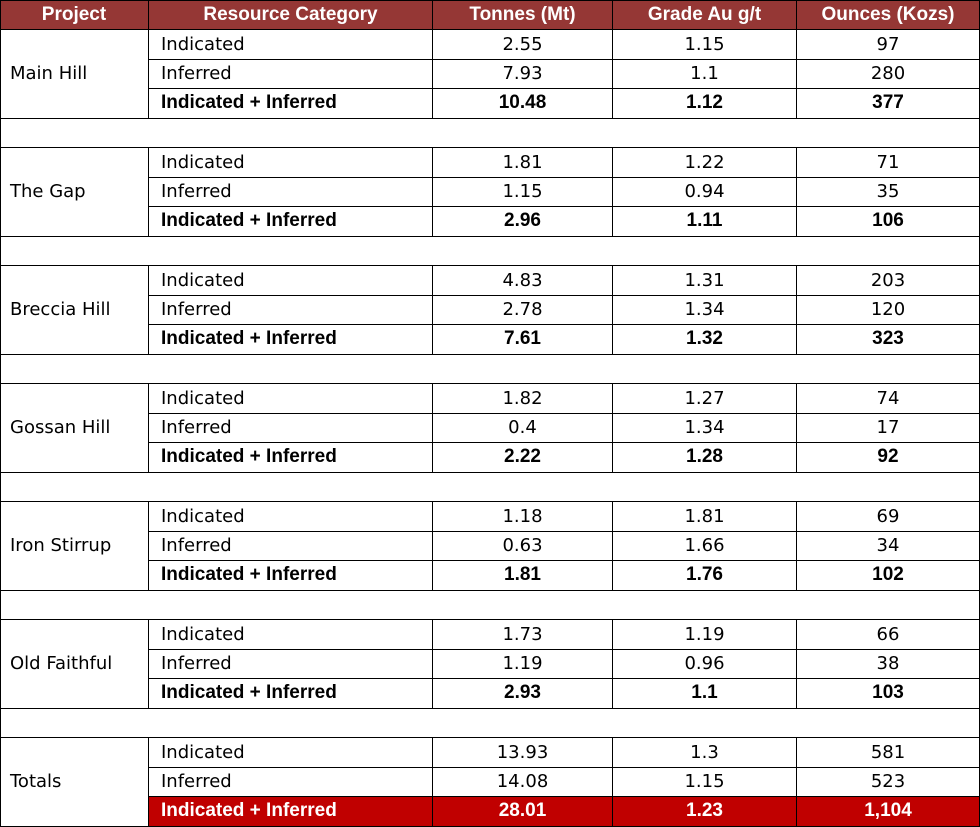 The height and width of the screenshot is (827, 980). Describe the element at coordinates (888, 516) in the screenshot. I see `cell-text: 69` at that location.